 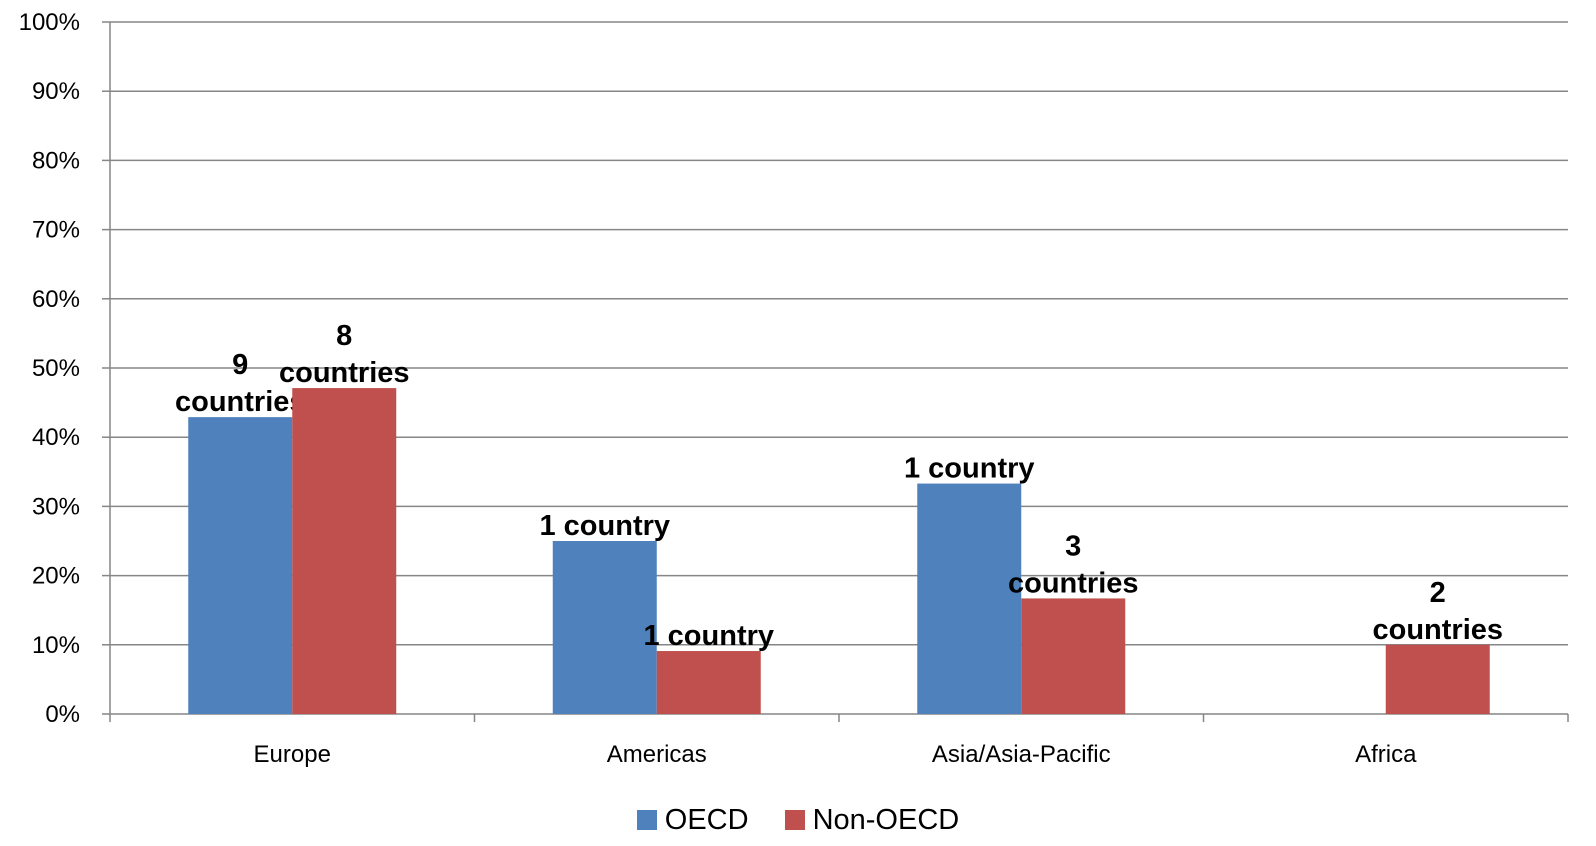 What do you see at coordinates (56, 91) in the screenshot?
I see `y-tick-label: 90%` at bounding box center [56, 91].